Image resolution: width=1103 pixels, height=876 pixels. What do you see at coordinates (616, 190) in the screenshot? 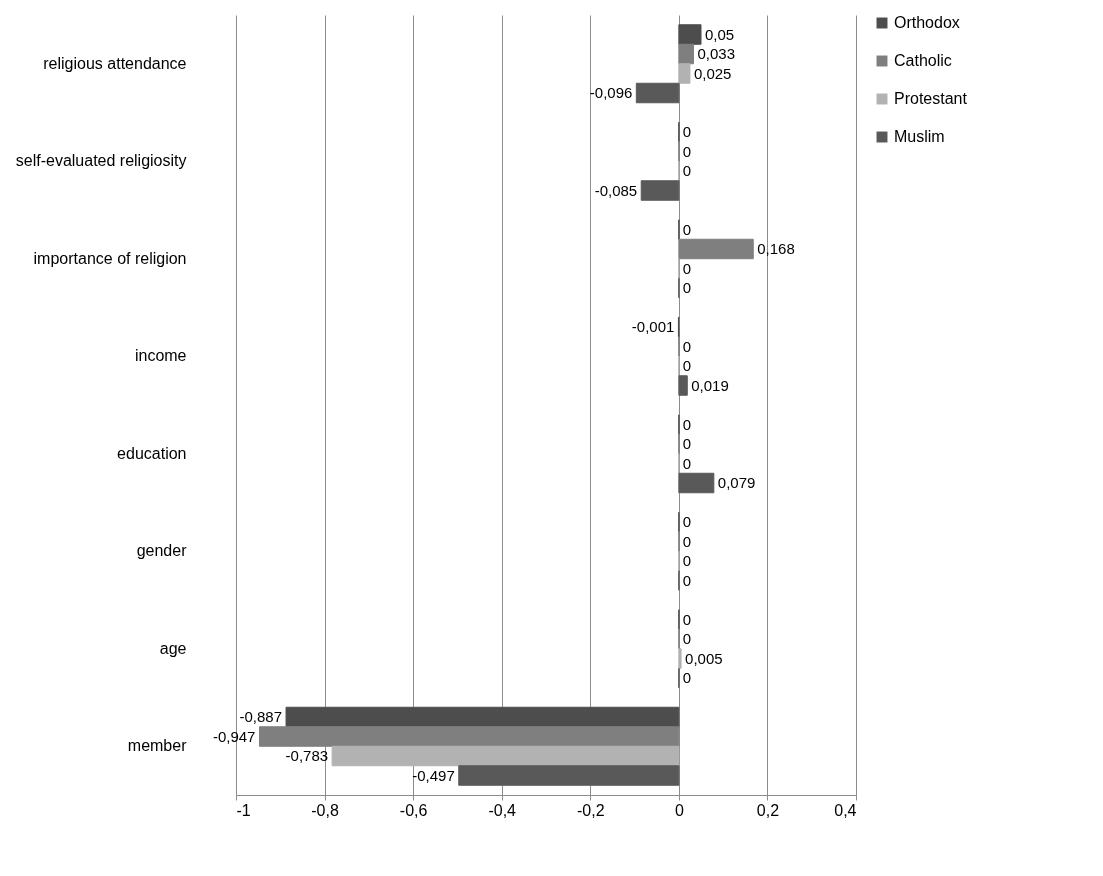
I see `data-label: -0,085` at bounding box center [616, 190].